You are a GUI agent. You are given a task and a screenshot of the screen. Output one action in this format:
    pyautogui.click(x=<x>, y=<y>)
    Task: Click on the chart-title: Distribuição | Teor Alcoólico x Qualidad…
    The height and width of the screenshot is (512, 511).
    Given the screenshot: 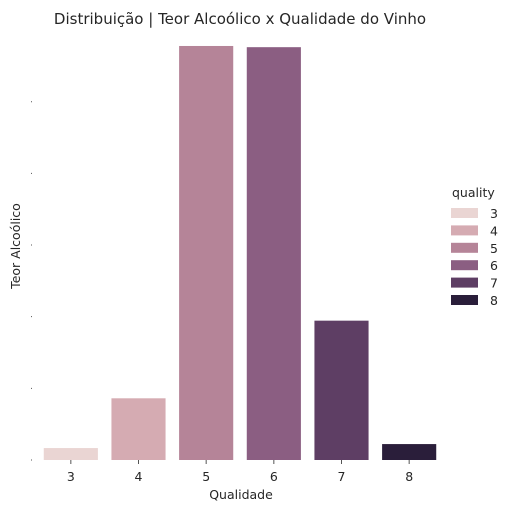 What is the action you would take?
    pyautogui.click(x=240, y=19)
    